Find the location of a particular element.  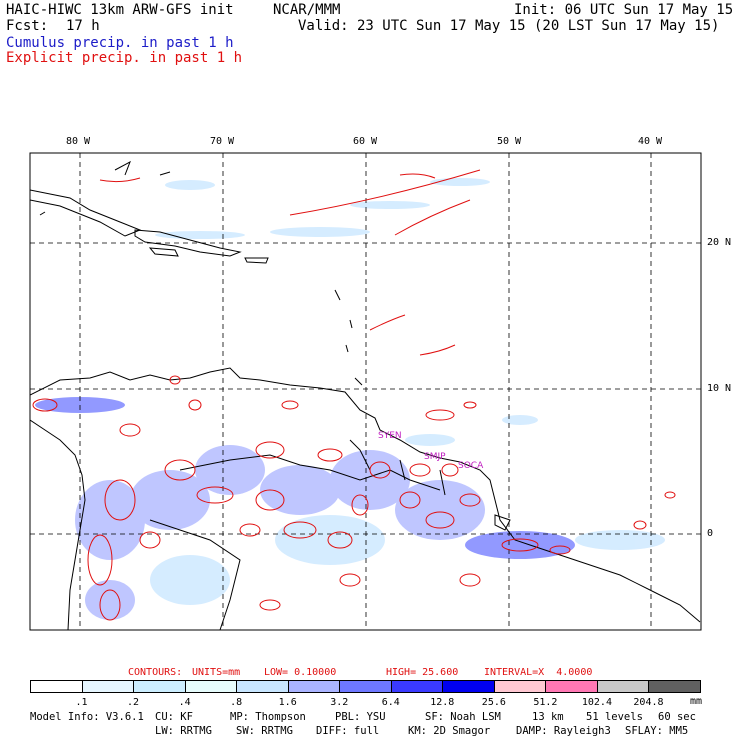

colorbar-tick-label: .2 is located at coordinates (133, 702).